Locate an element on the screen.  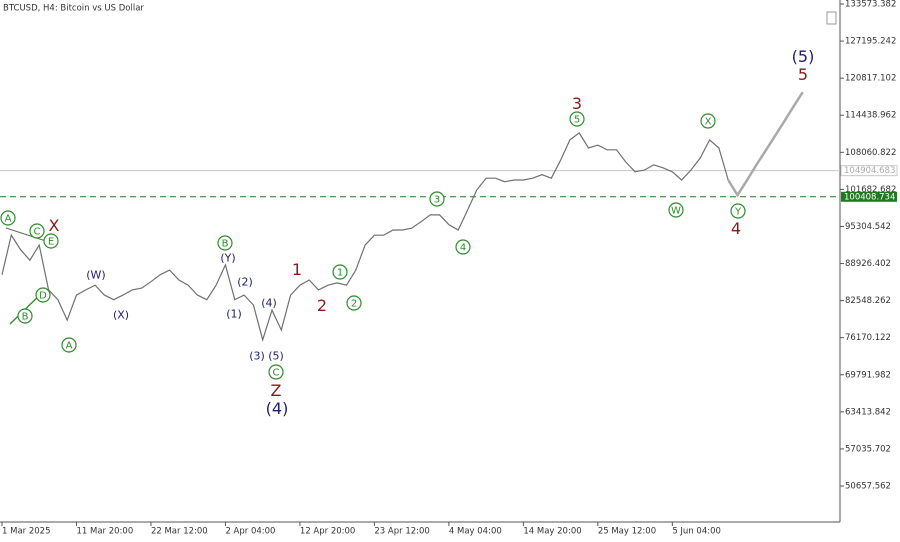
y-tick-label: 114438.962 is located at coordinates (870, 116).